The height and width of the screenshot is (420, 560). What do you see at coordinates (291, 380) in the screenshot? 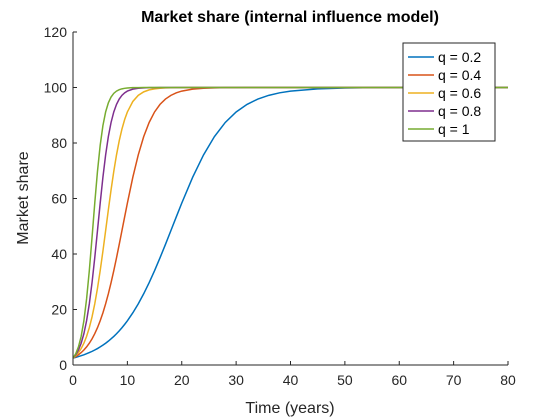
I see `x-tick-label: 40` at bounding box center [291, 380].